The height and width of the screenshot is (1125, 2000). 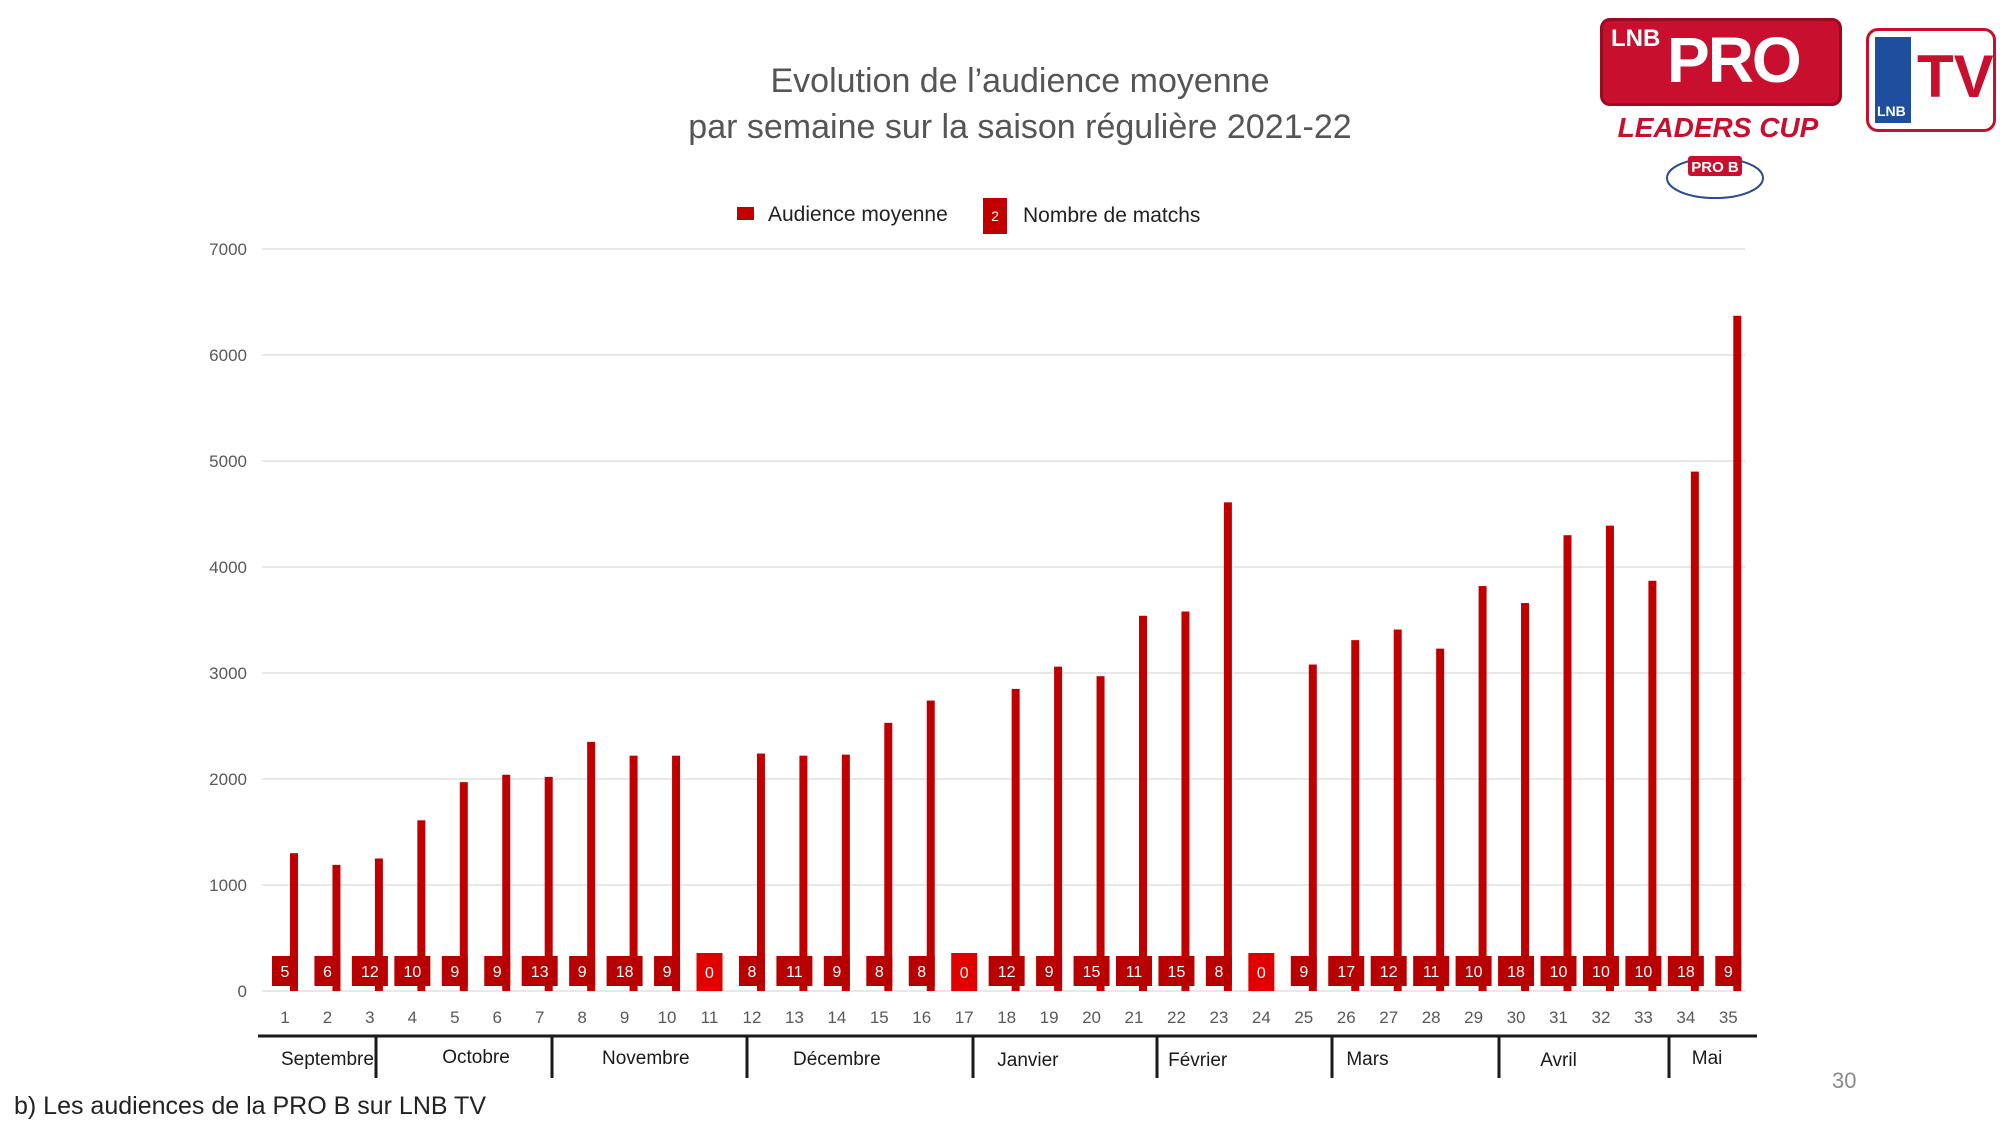 I want to click on x-tick-label: 15, so click(x=879, y=1017).